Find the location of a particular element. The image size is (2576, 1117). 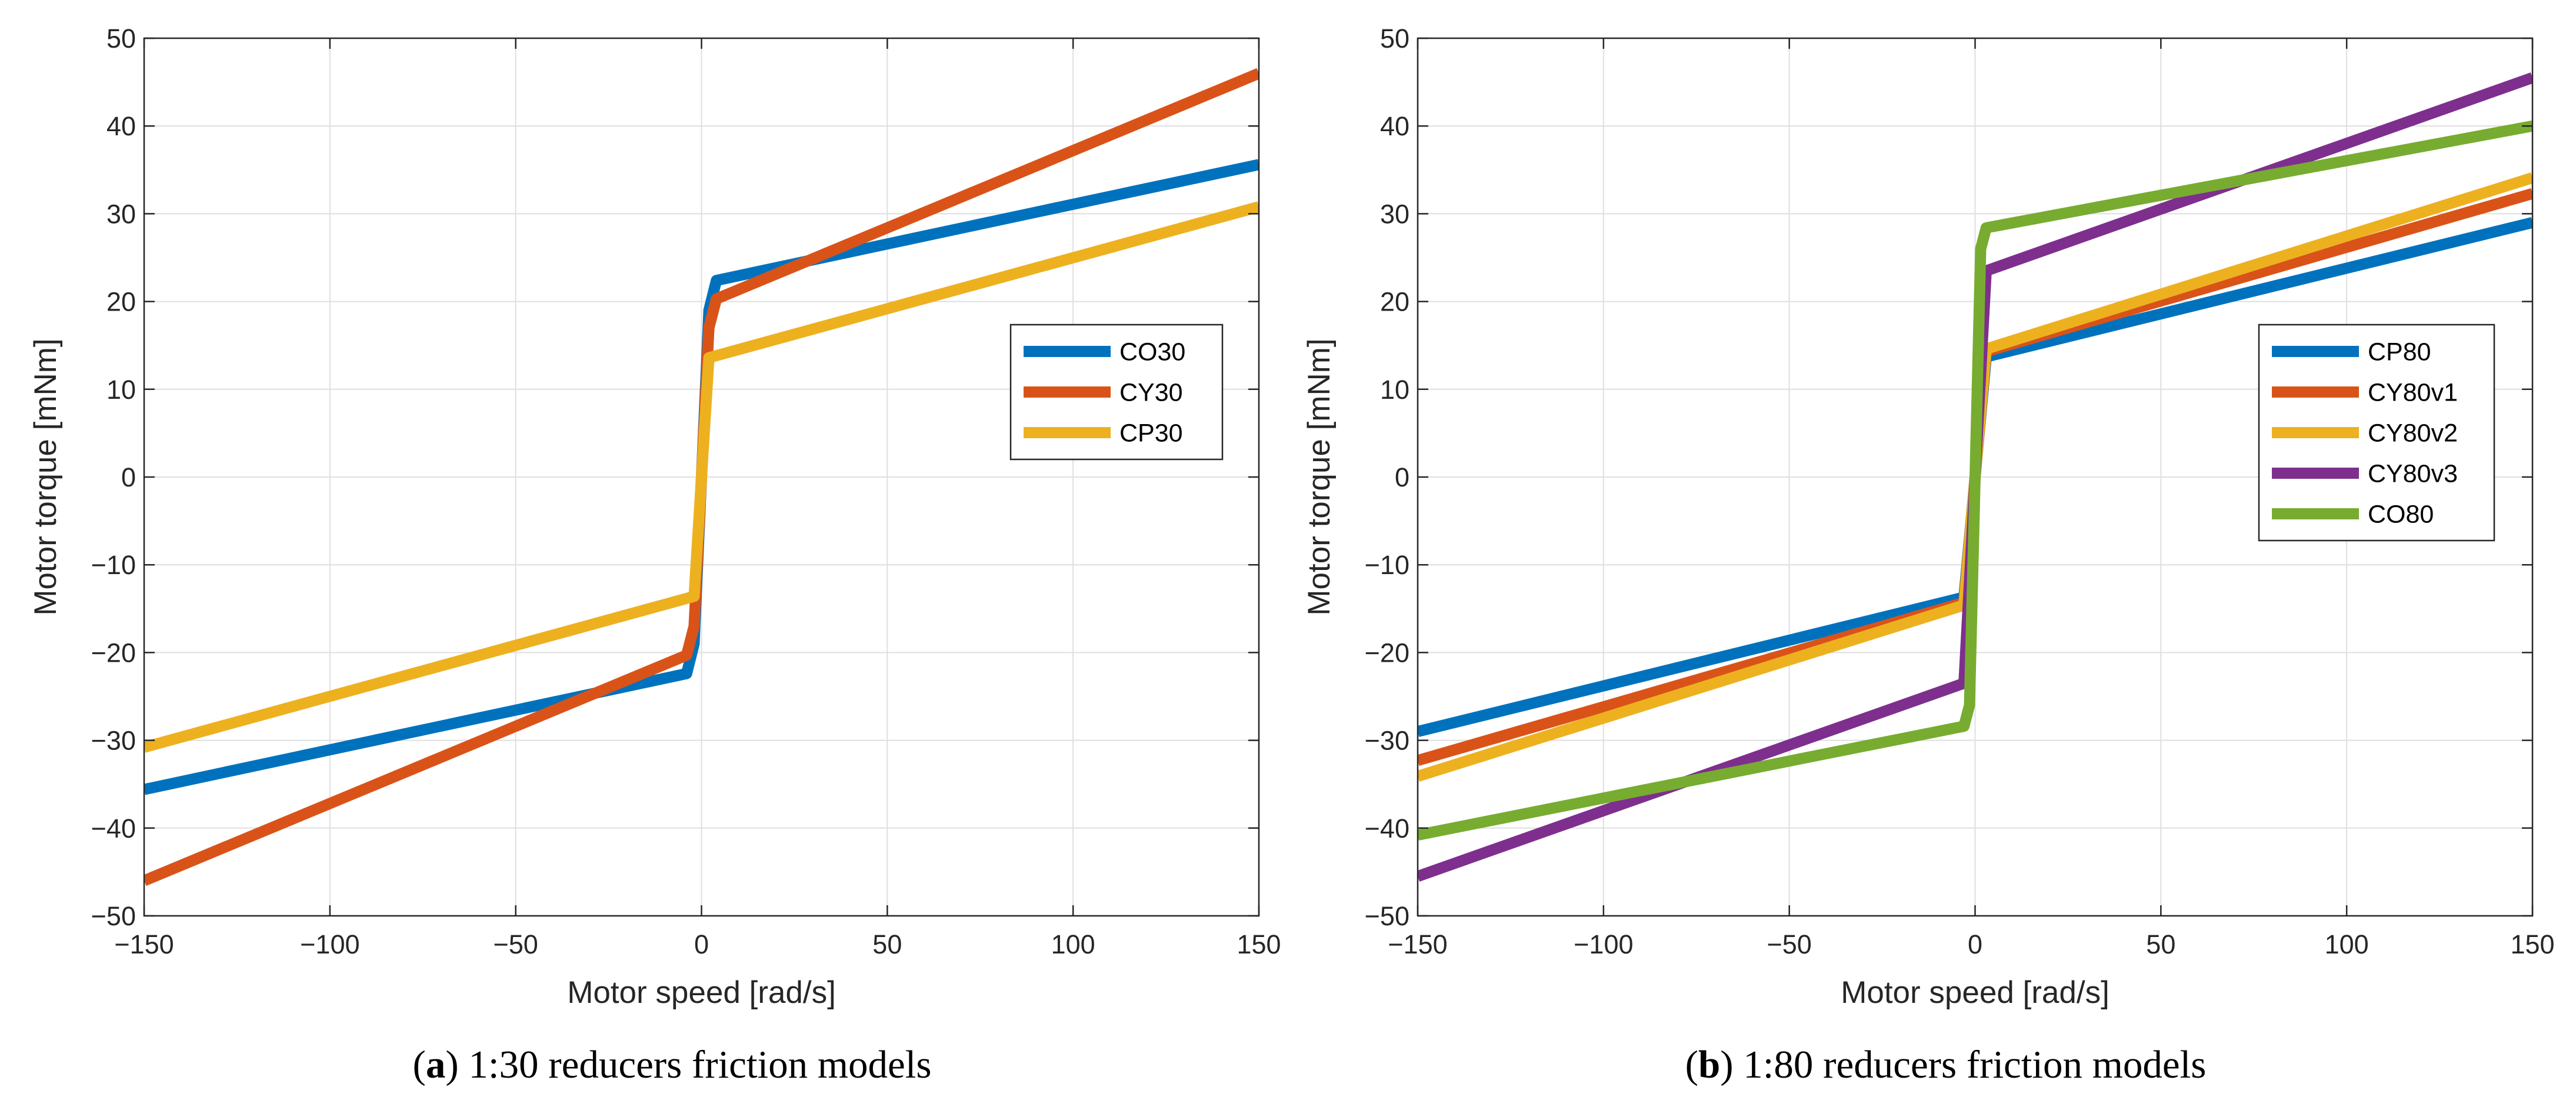

legend-label-cp30: CP30 is located at coordinates (1151, 434).